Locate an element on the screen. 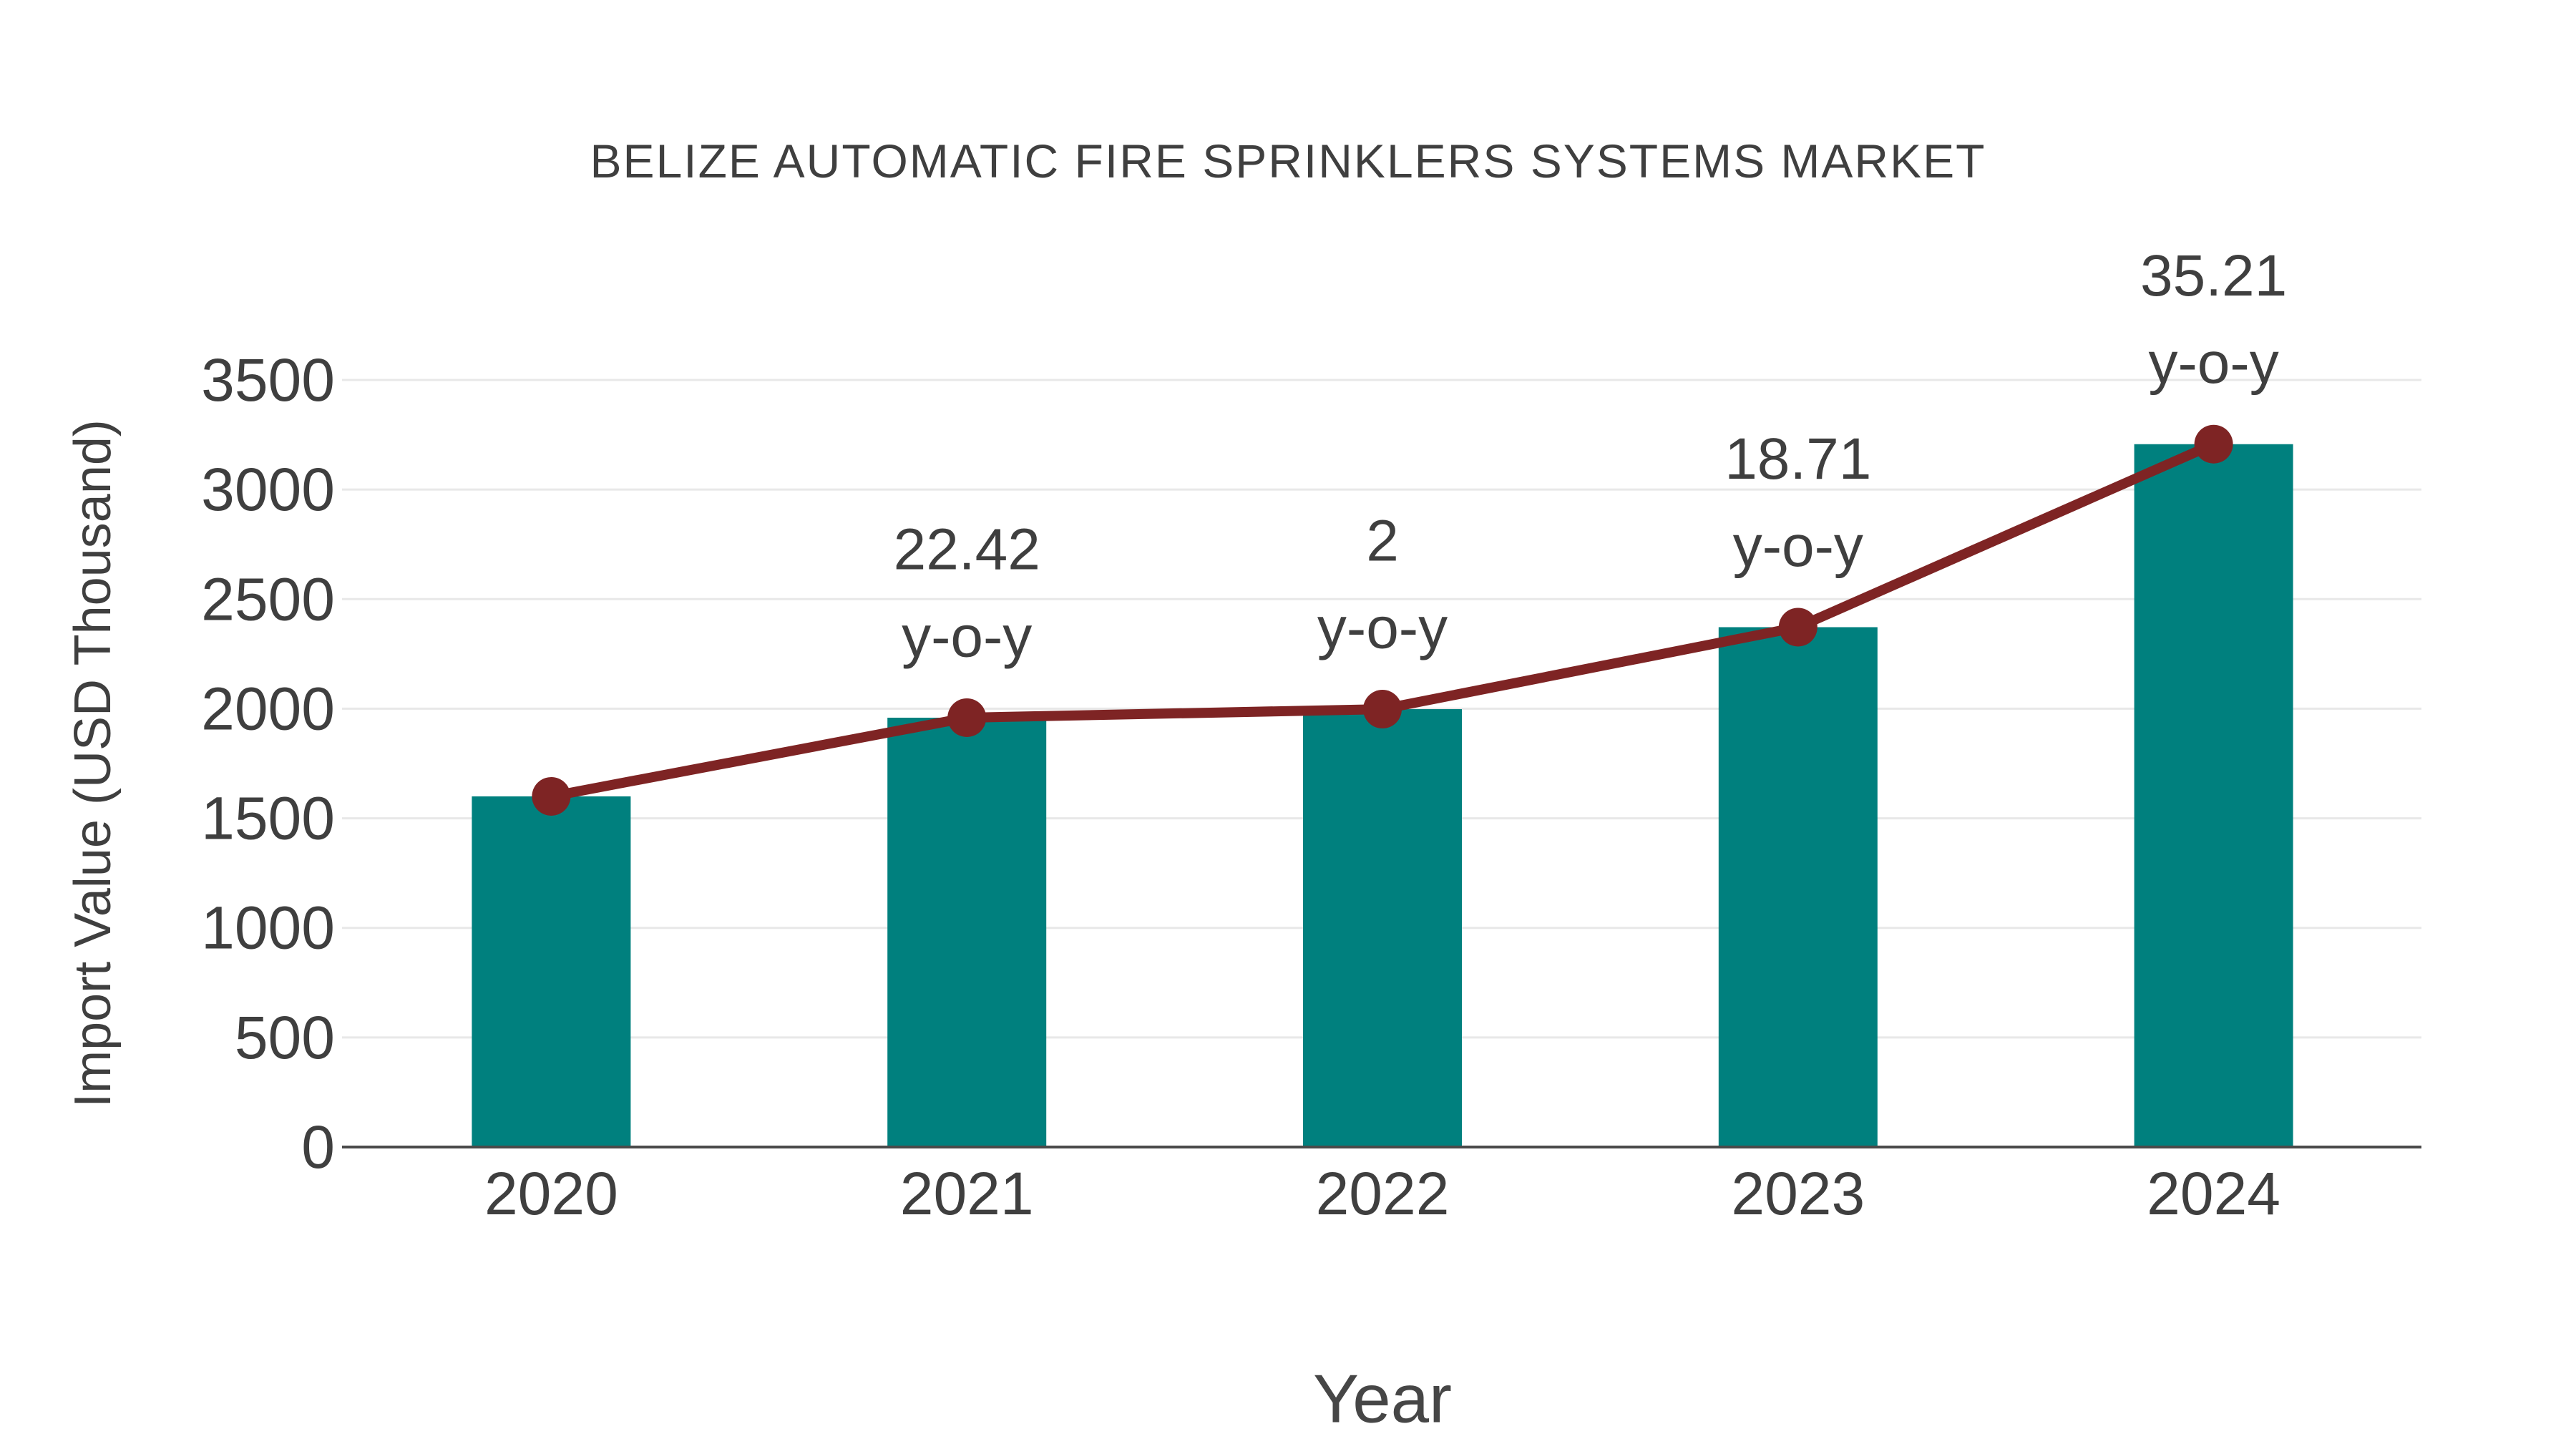  x-axis-tick-labels: 2020 2021 2022 2023 2024 is located at coordinates (1382, 1193).